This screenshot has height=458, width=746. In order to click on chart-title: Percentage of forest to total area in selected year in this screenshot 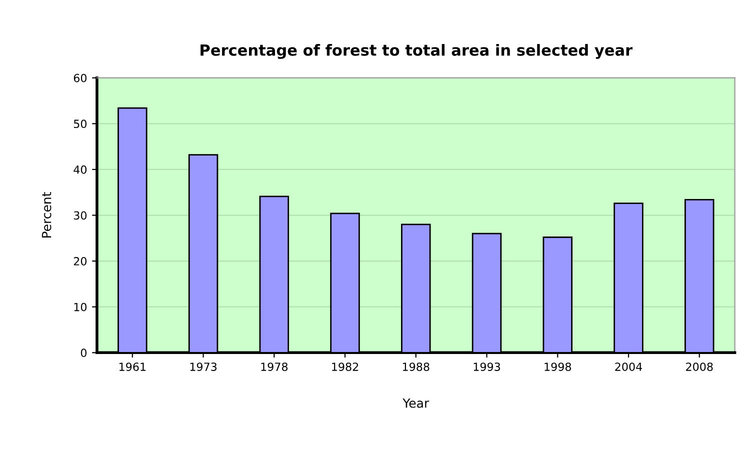, I will do `click(416, 51)`.